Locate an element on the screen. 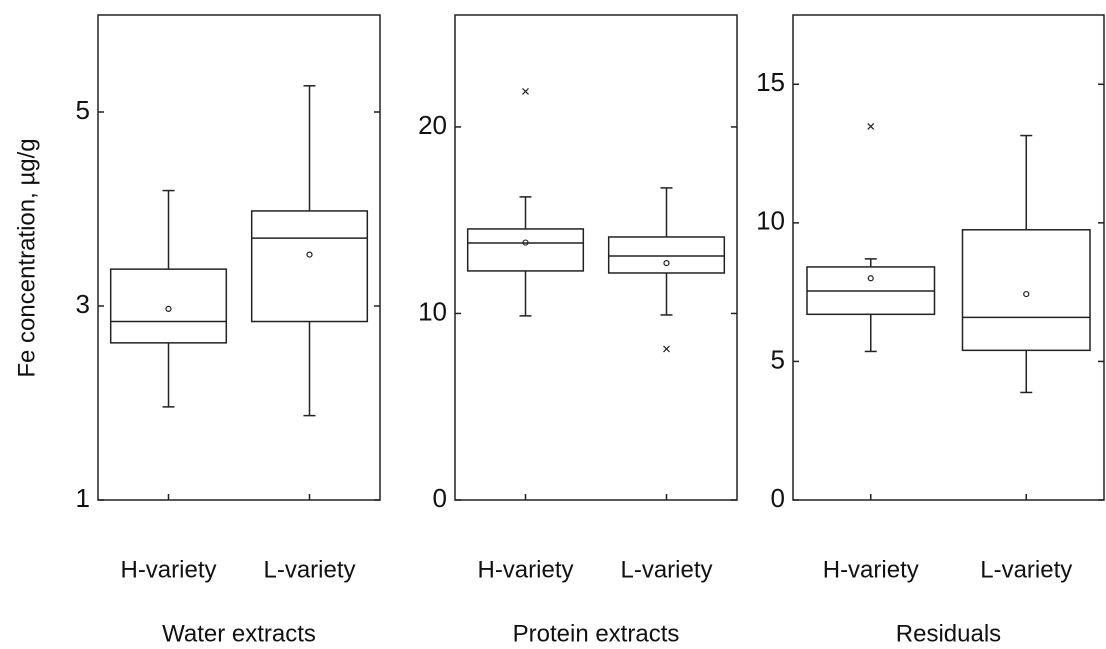 This screenshot has height=649, width=1106. x-axis-label: Residuals is located at coordinates (948, 633).